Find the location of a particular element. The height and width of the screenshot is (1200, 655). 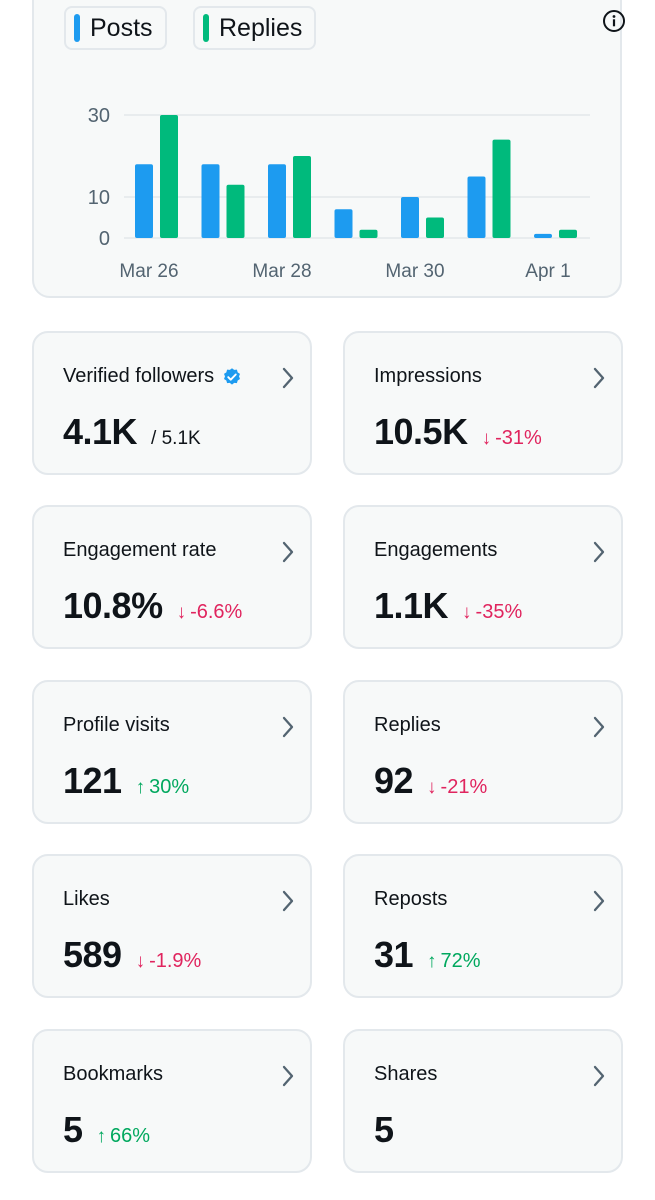

stat-card-replies: Replies 92 ↓ -21% is located at coordinates (483, 752).